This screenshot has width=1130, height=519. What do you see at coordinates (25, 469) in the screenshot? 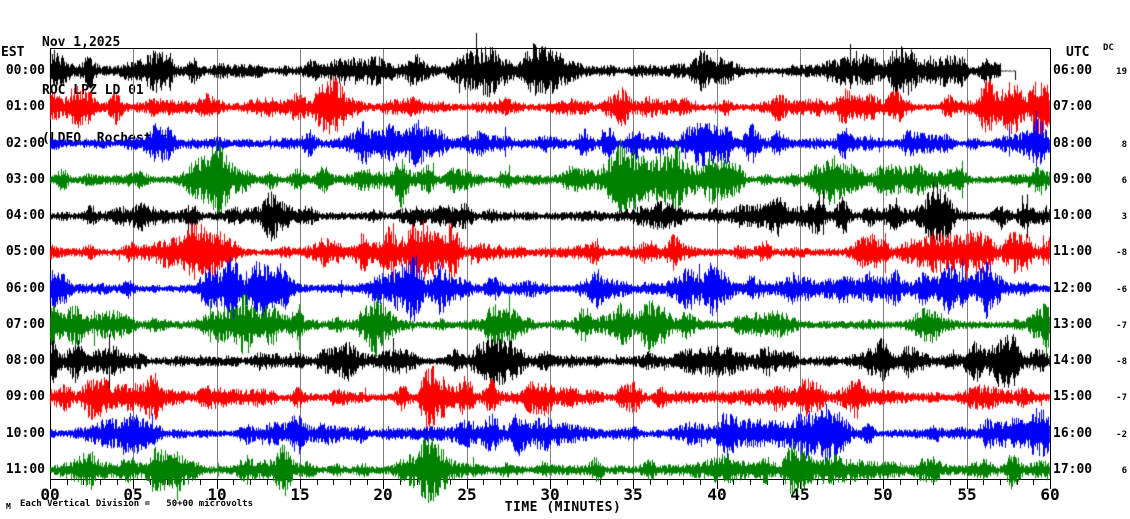
I see `est-time-label: 11:00` at bounding box center [25, 469].